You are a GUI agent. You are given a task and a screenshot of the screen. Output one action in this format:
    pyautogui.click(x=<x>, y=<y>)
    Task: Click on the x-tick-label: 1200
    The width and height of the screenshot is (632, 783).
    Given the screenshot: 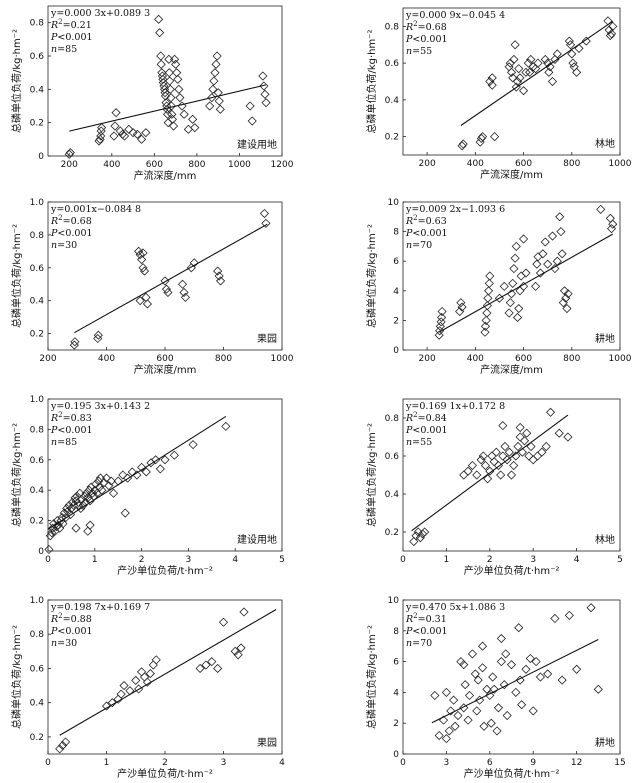 What is the action you would take?
    pyautogui.click(x=282, y=165)
    